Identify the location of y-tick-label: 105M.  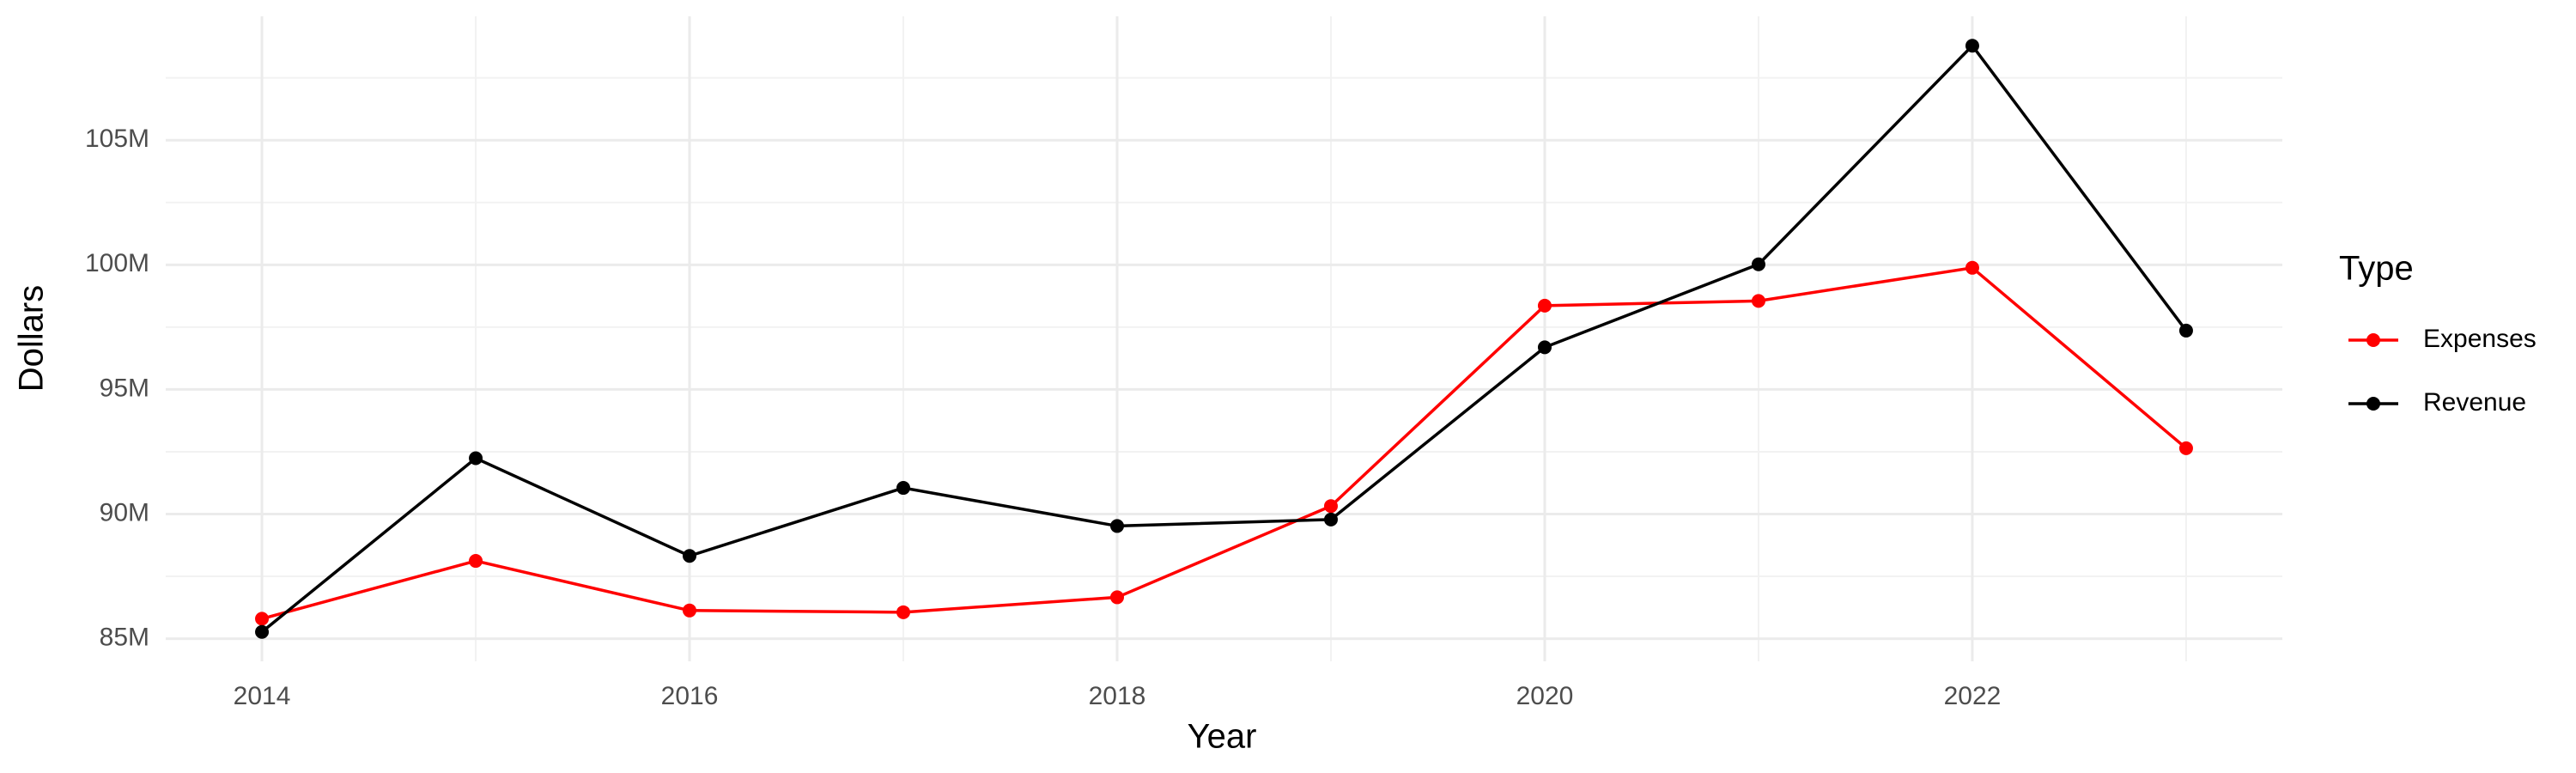
(117, 139).